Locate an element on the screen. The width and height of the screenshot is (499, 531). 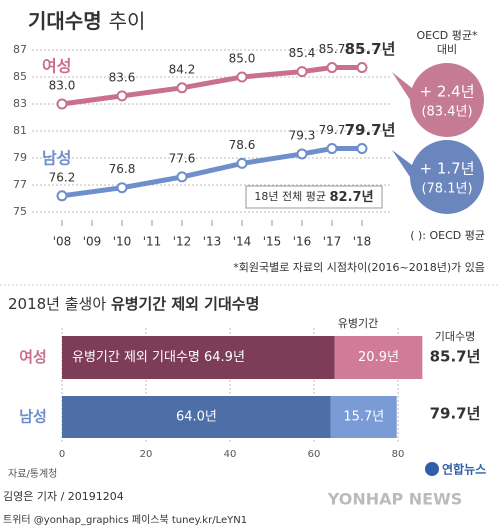
y-tick-label: 87 is located at coordinates (20, 49).